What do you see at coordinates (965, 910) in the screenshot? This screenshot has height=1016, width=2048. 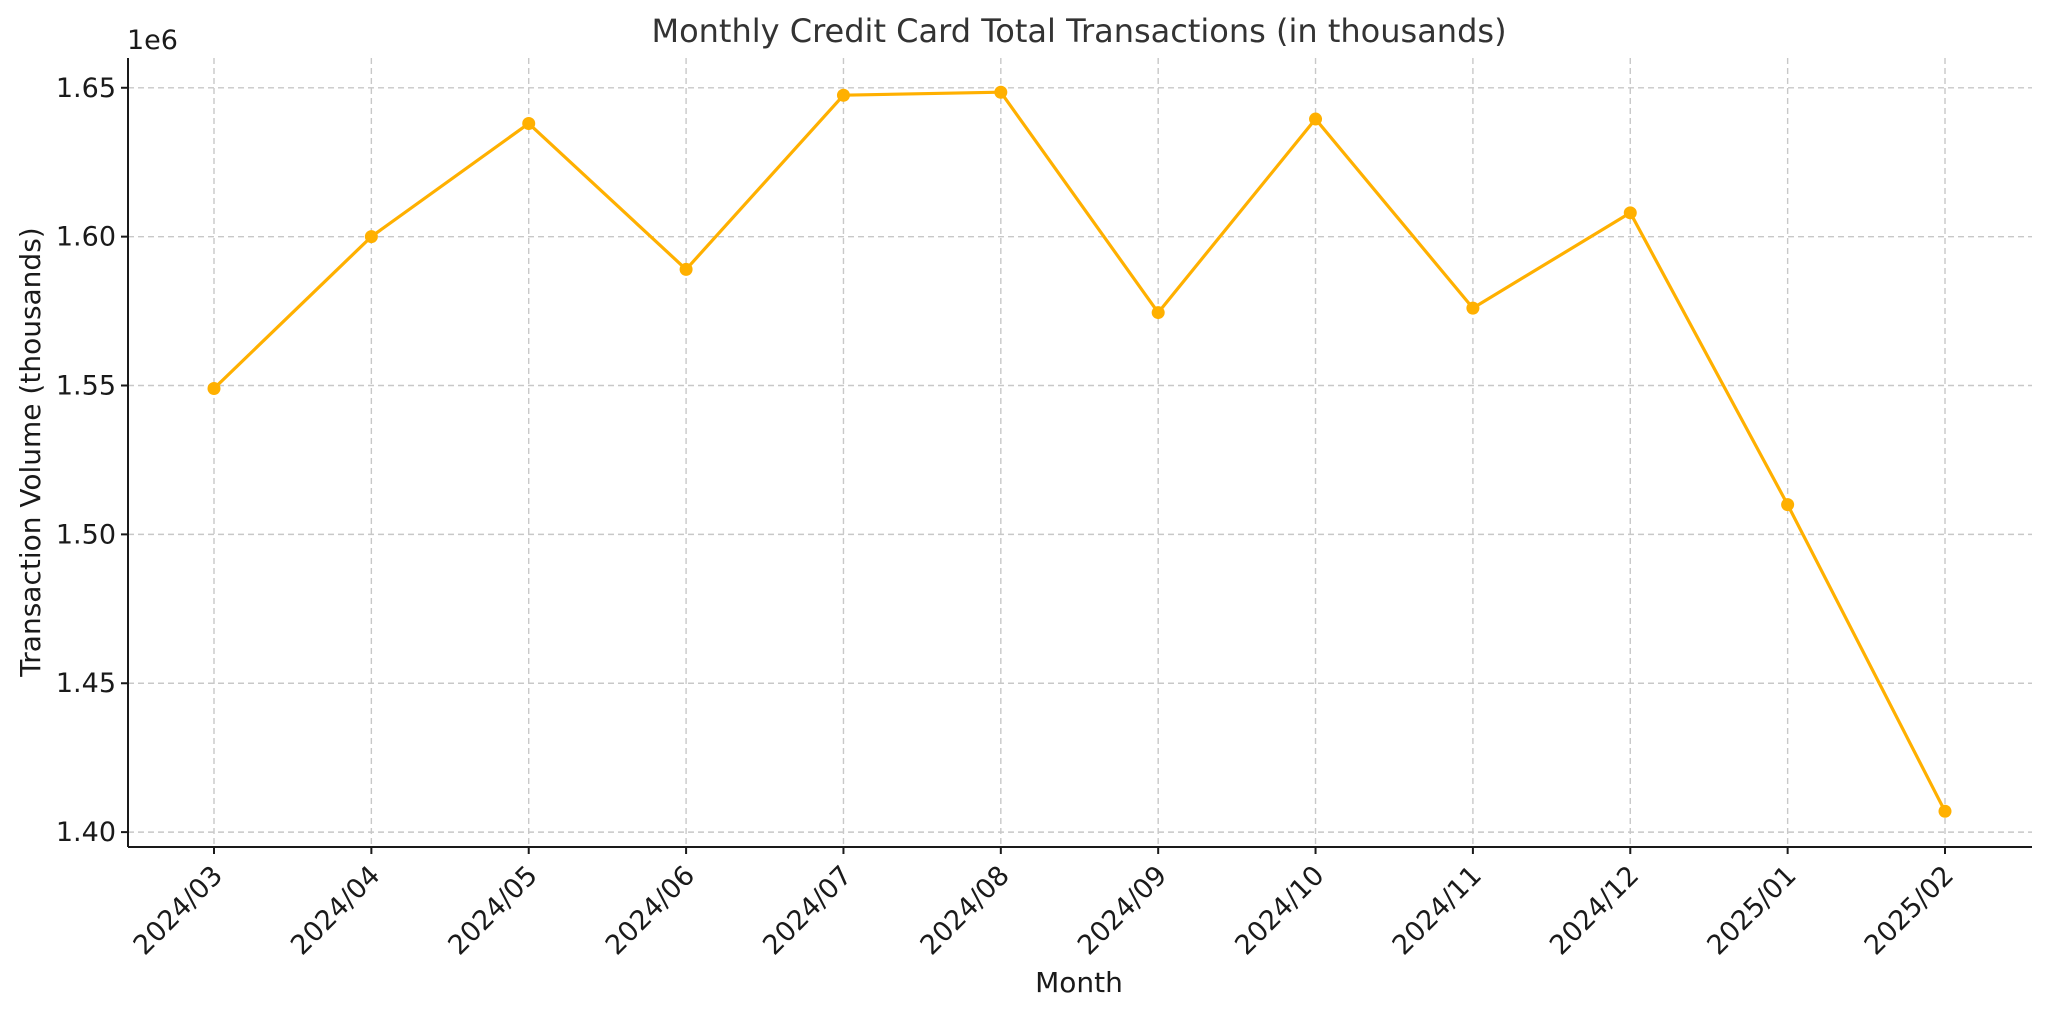 I see `x-tick-label: 2024/08` at bounding box center [965, 910].